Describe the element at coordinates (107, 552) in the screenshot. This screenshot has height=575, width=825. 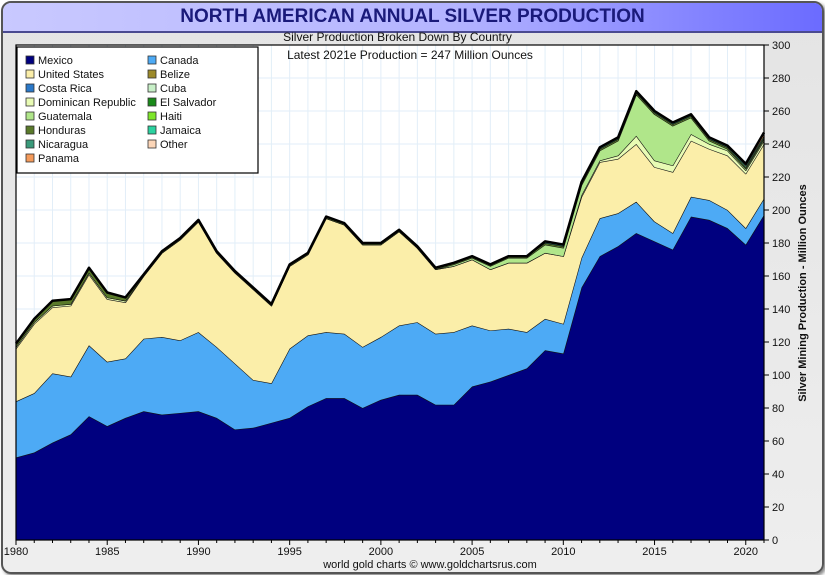
I see `x-tick-label: 1985` at that location.